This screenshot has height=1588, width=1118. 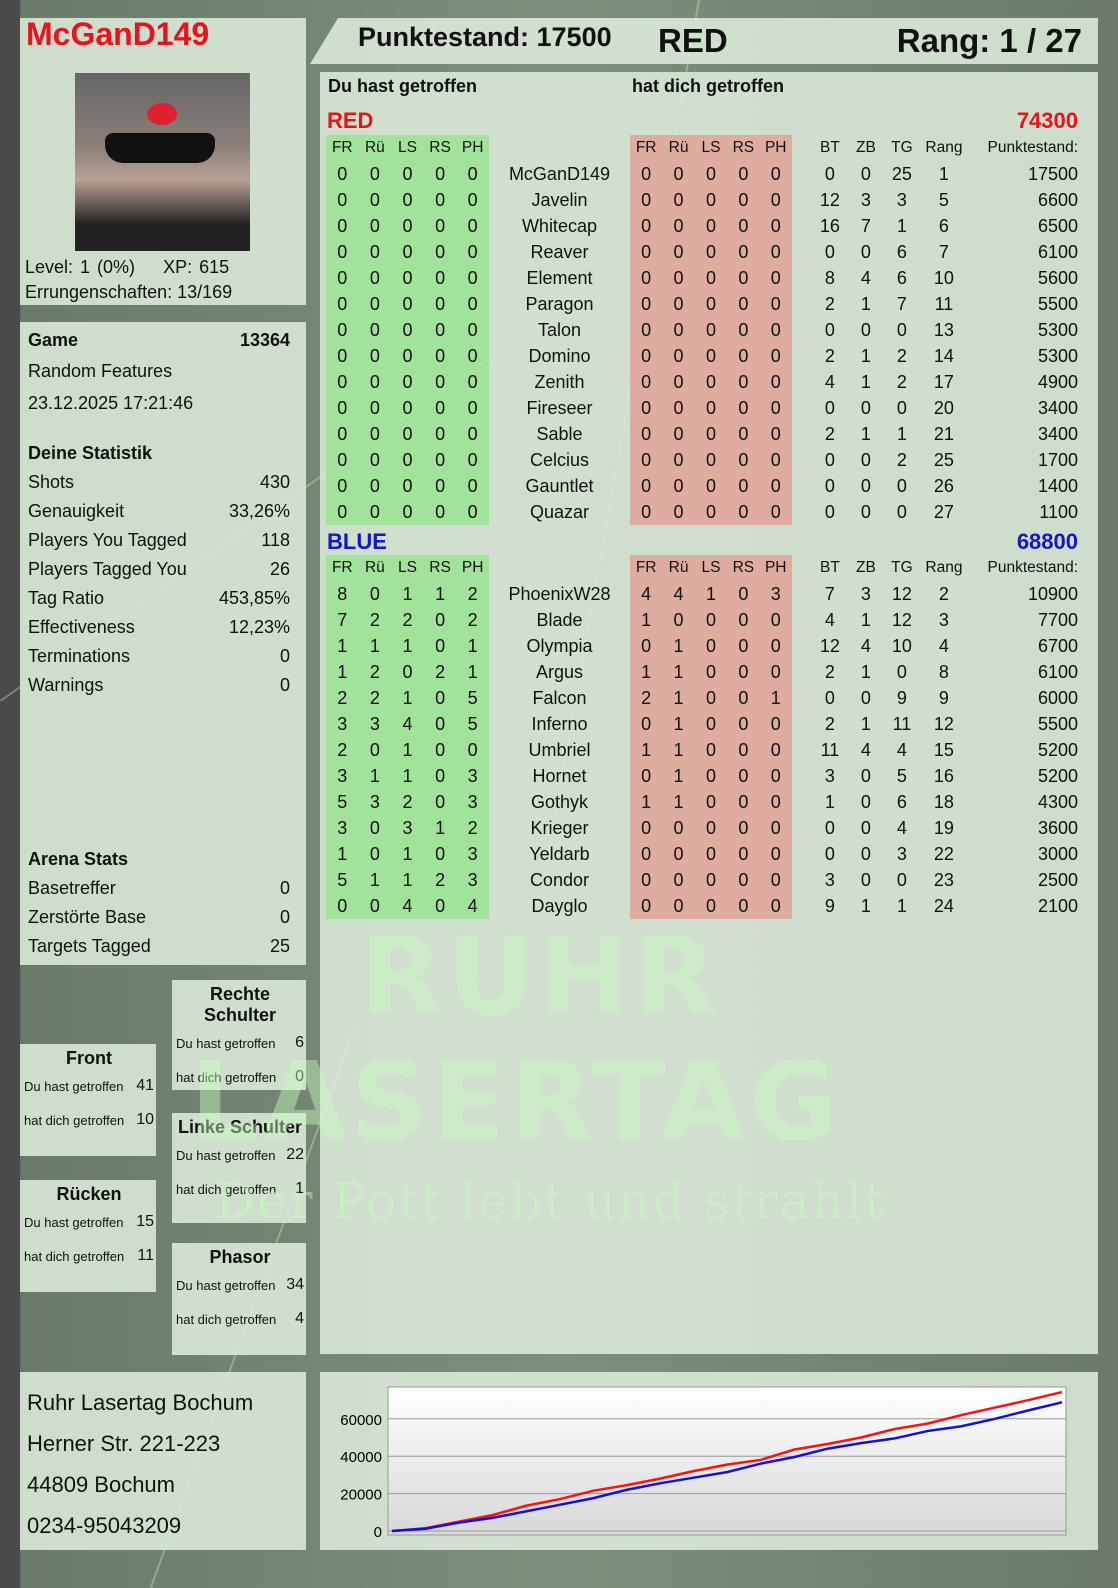 I want to click on table-row: 0 0 0 0 0 Element 0 0 0 0 0 8 4 6 10 5600, so click(x=702, y=278).